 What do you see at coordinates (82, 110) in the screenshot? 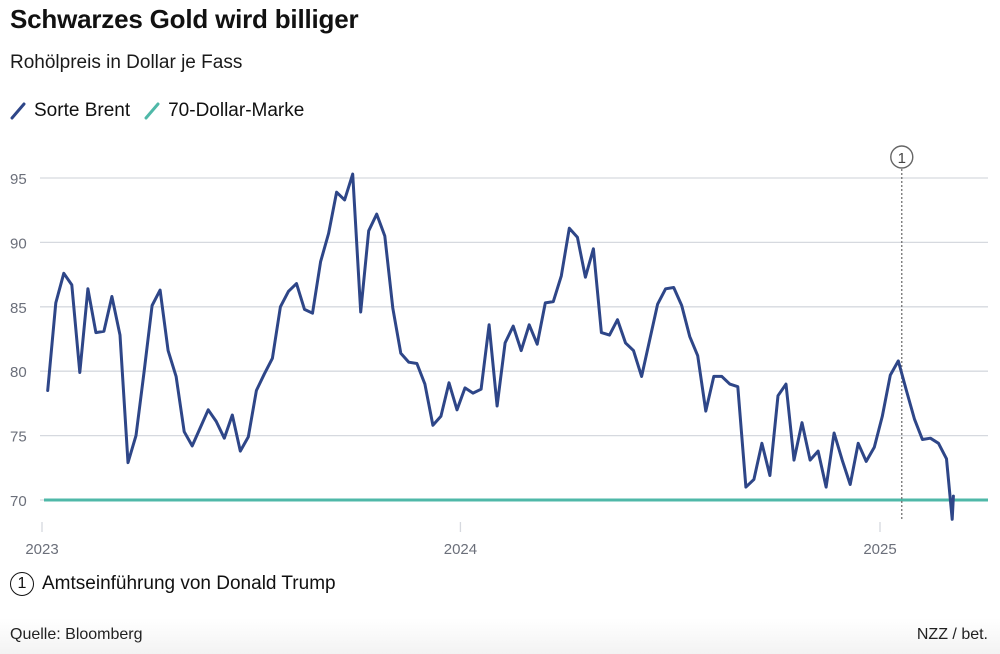
I see `legend-label-brent: Sorte Brent` at bounding box center [82, 110].